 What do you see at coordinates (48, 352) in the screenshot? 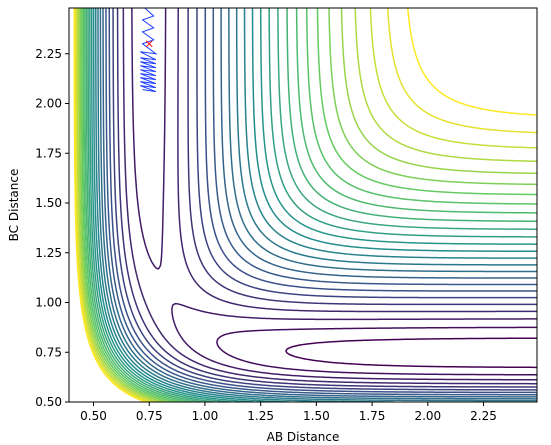
I see `y-tick-label: 0.75` at bounding box center [48, 352].